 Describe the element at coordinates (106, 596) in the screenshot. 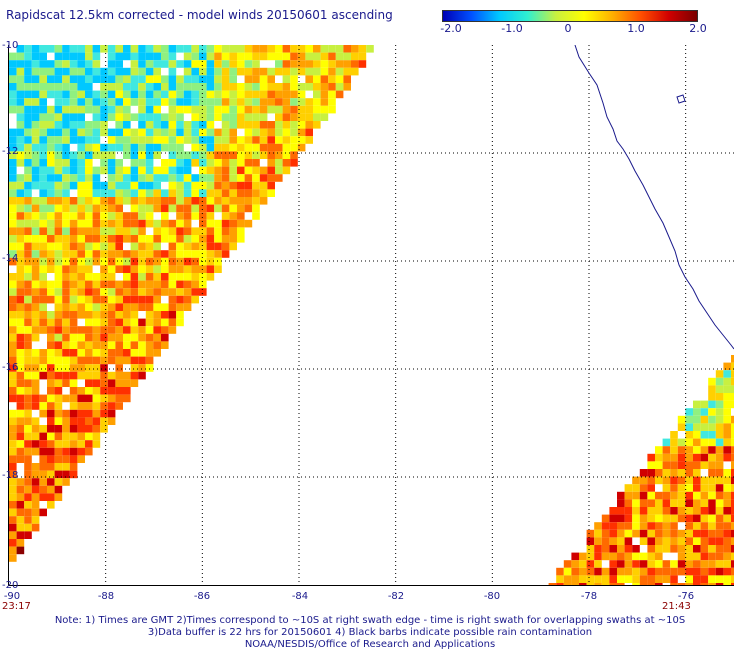

I see `longitude-label: -88` at that location.